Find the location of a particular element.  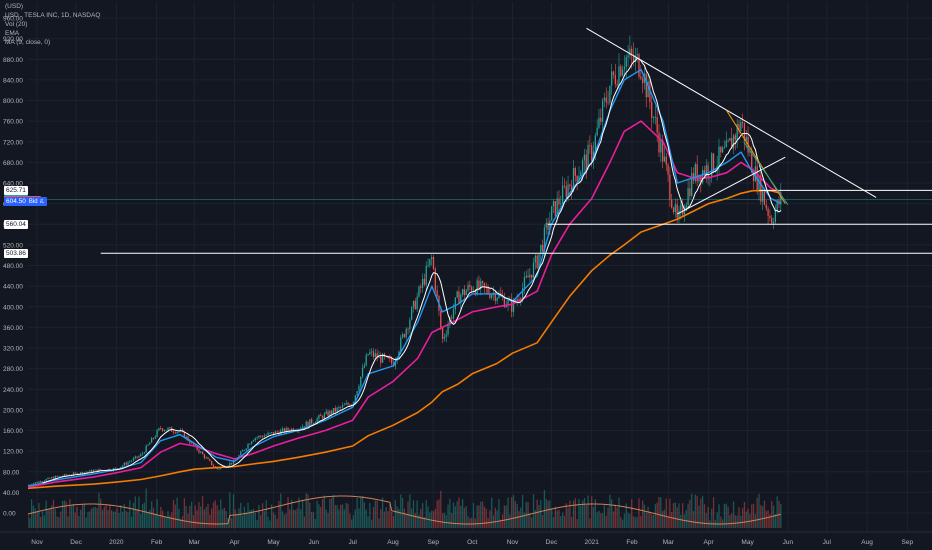

indicator-ema: EMA is located at coordinates (12, 33).